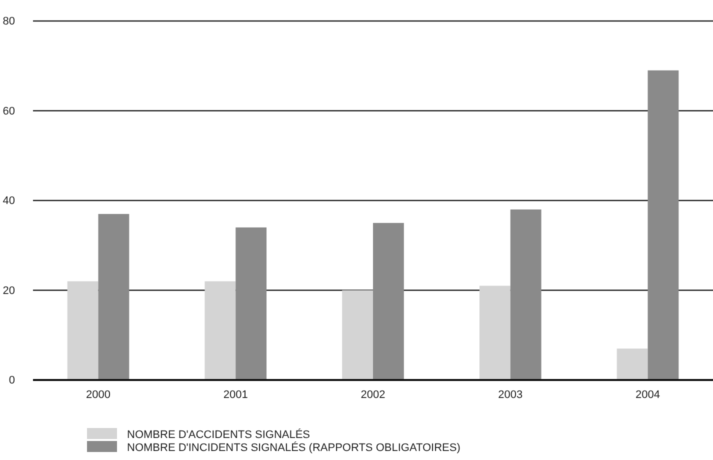 The image size is (713, 460). I want to click on y-tick-label: 80, so click(8, 22).